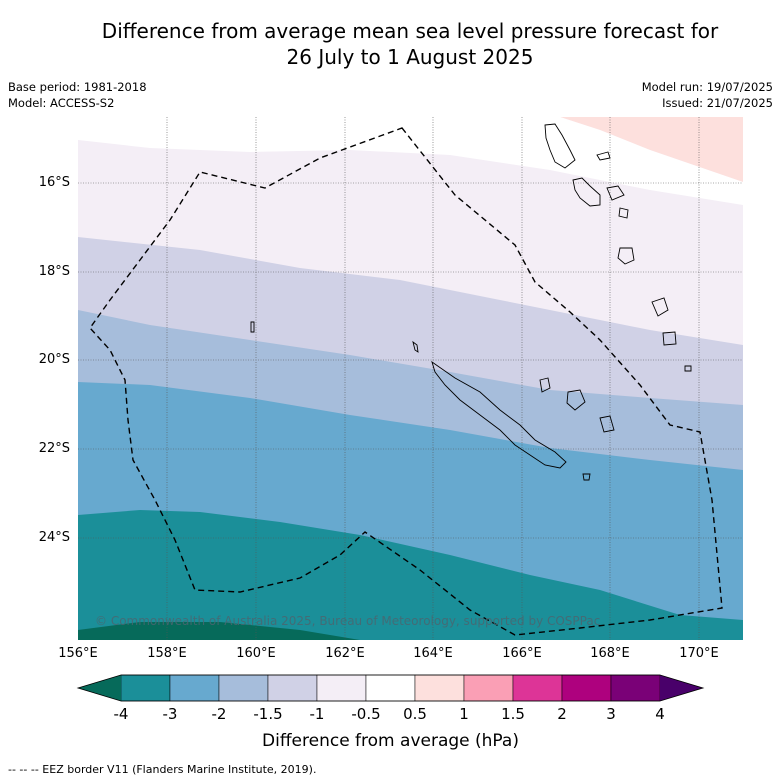 This screenshot has width=781, height=781. Describe the element at coordinates (433, 653) in the screenshot. I see `lon-tick-164e: 164°E` at that location.